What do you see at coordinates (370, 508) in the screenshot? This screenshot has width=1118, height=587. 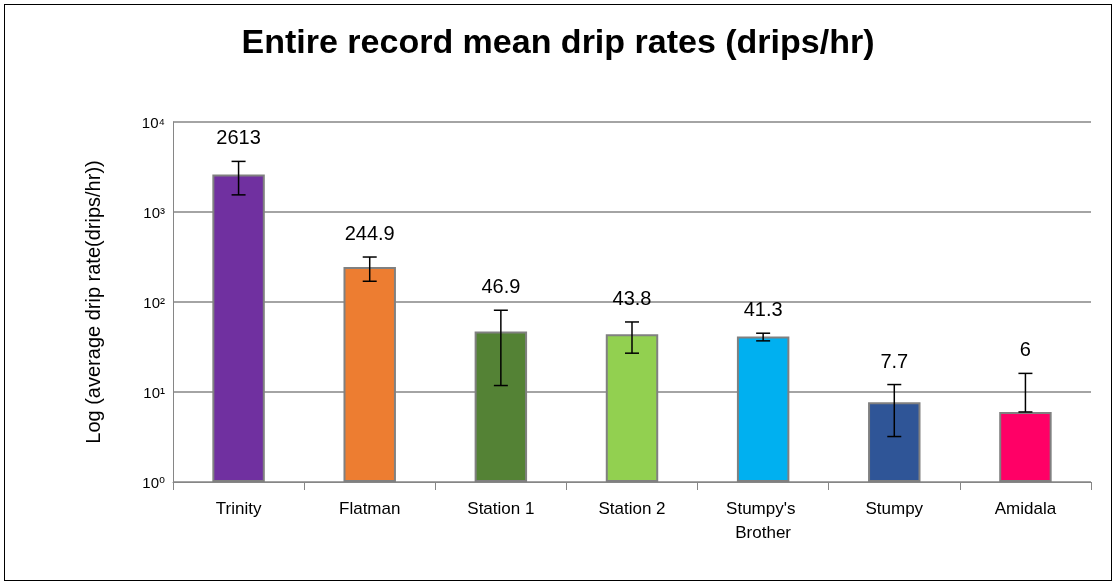 I see `x-tick-label: Flatman` at bounding box center [370, 508].